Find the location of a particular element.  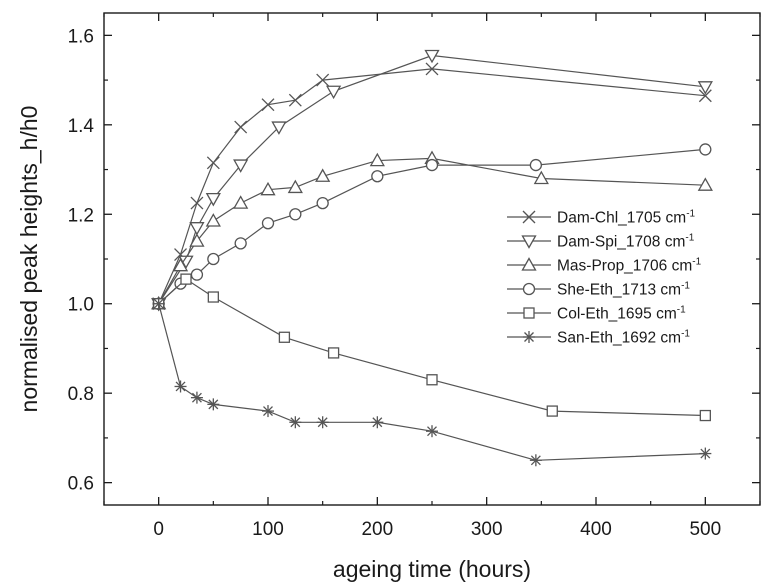

x-tick-label: 0 is located at coordinates (158, 529).